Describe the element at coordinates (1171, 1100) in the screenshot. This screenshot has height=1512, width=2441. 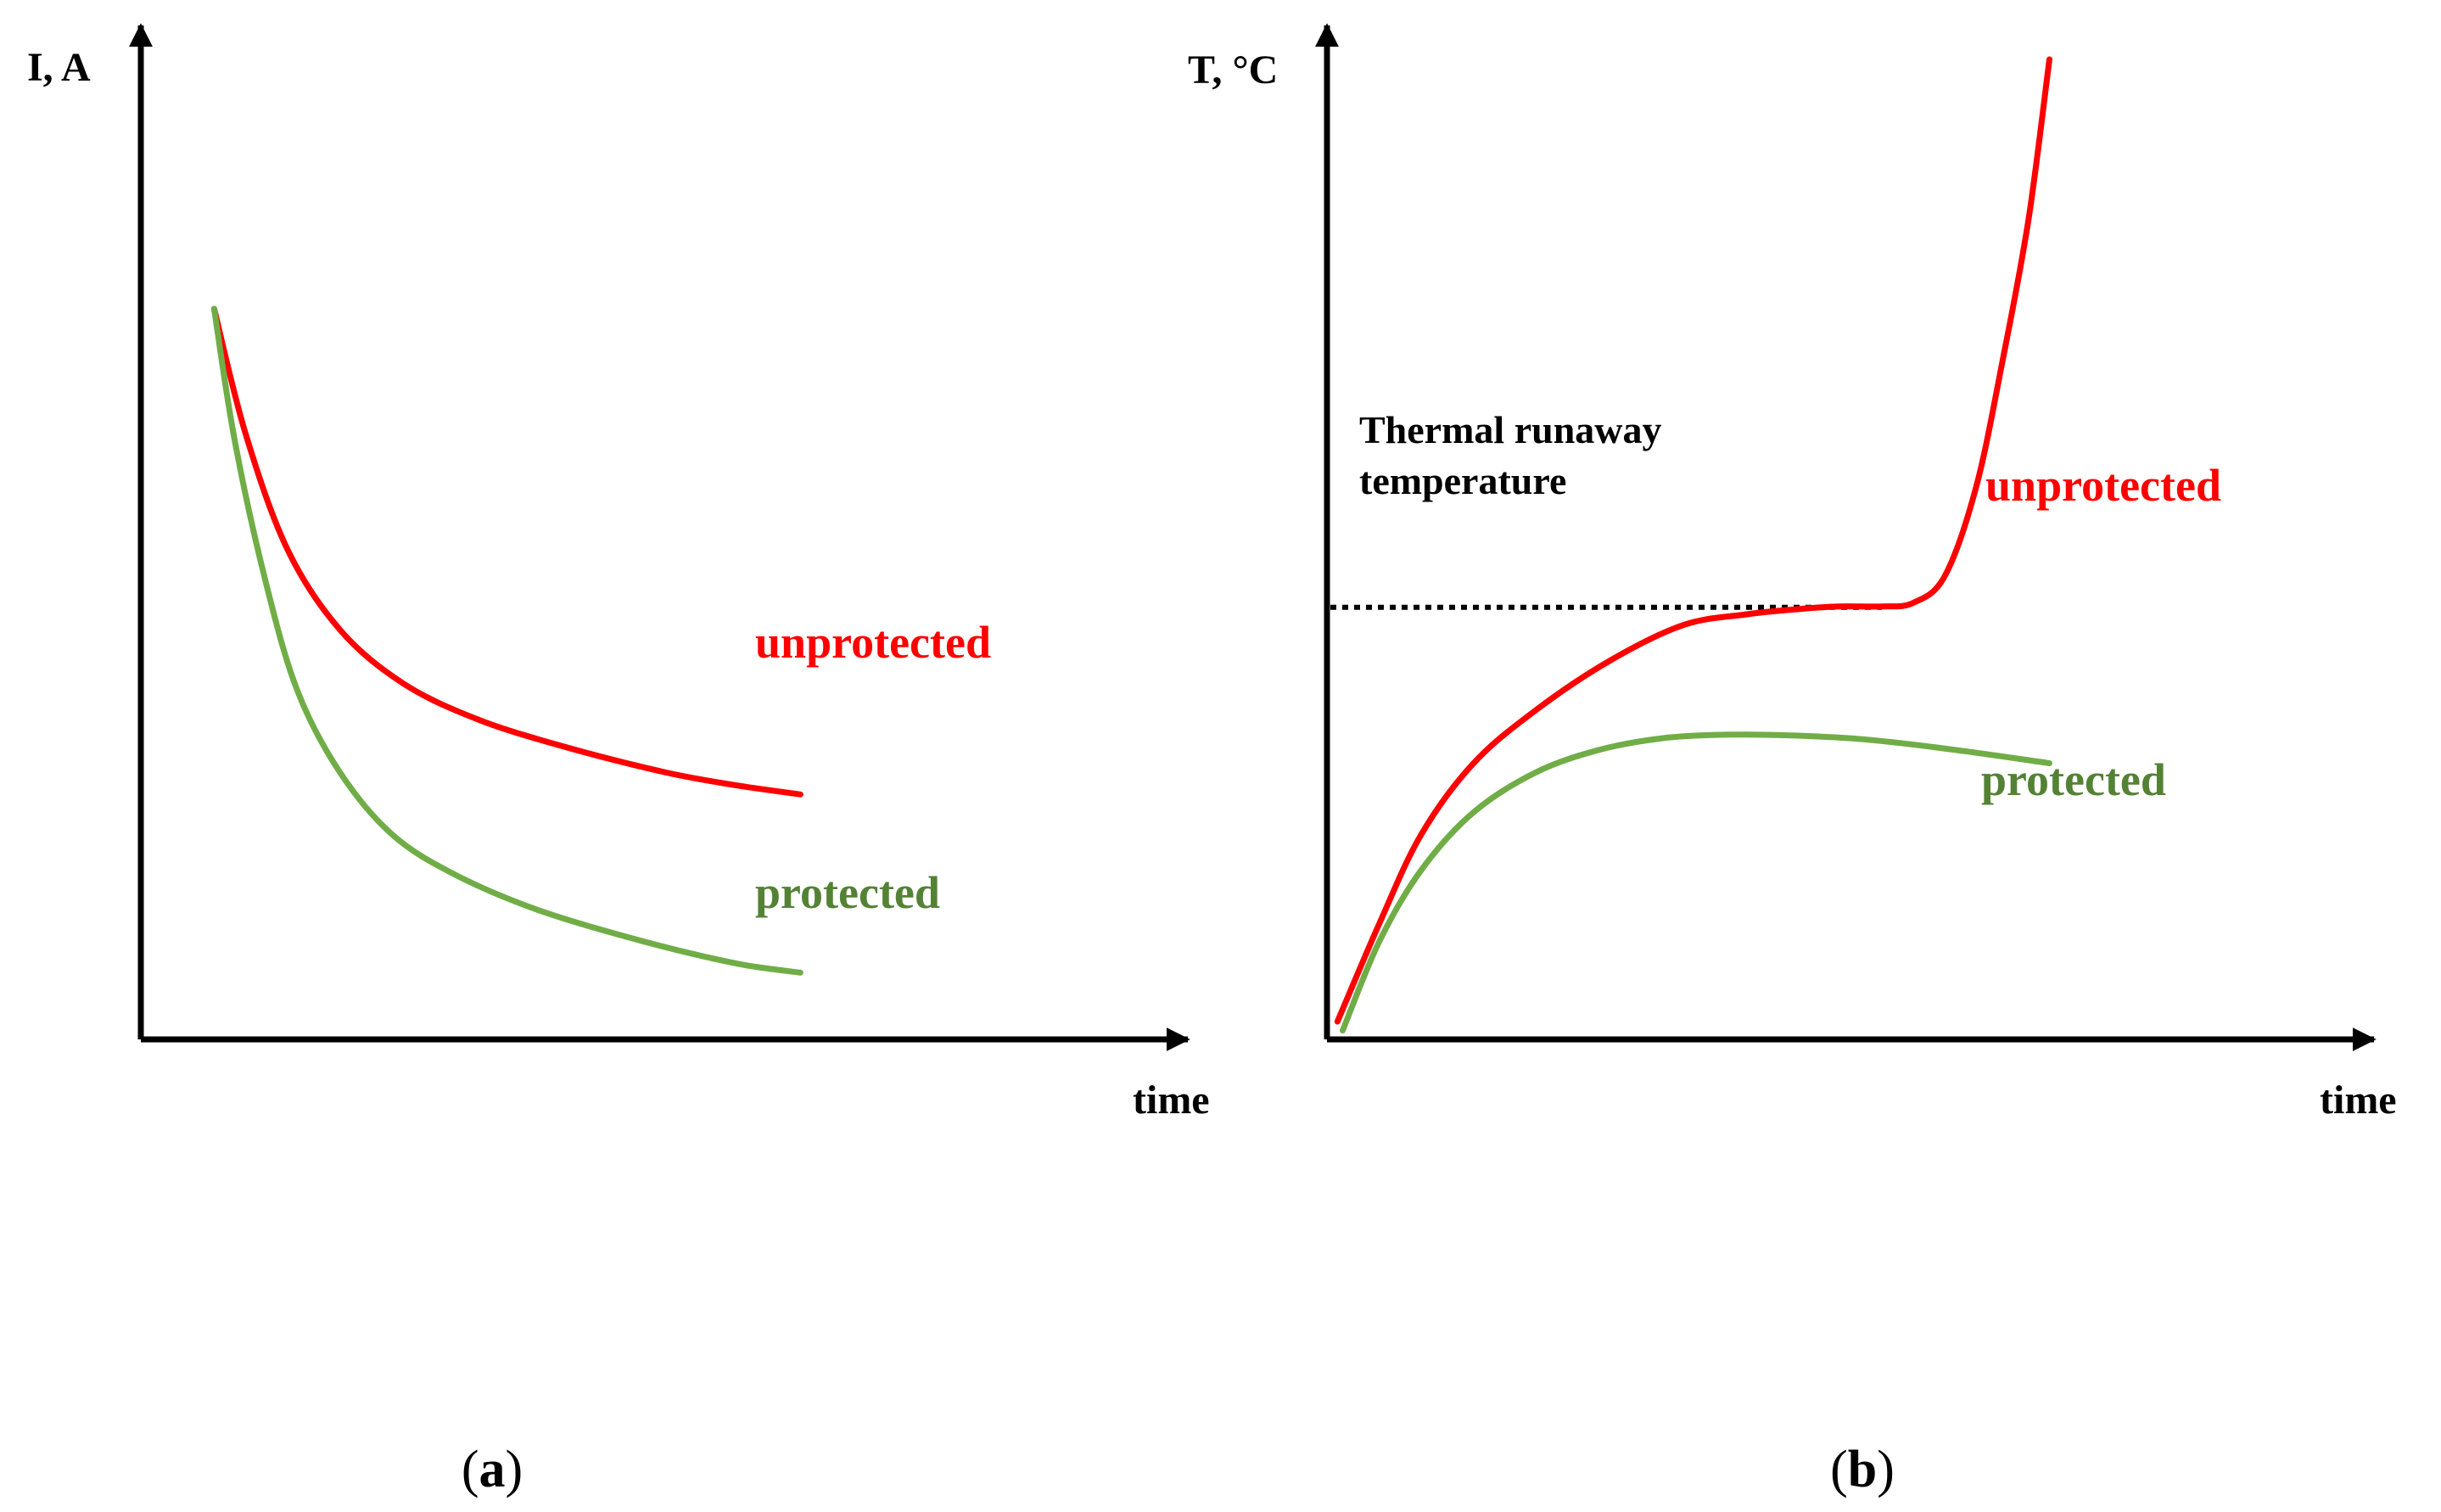
I see `panel-a-x-axis-label: time` at that location.